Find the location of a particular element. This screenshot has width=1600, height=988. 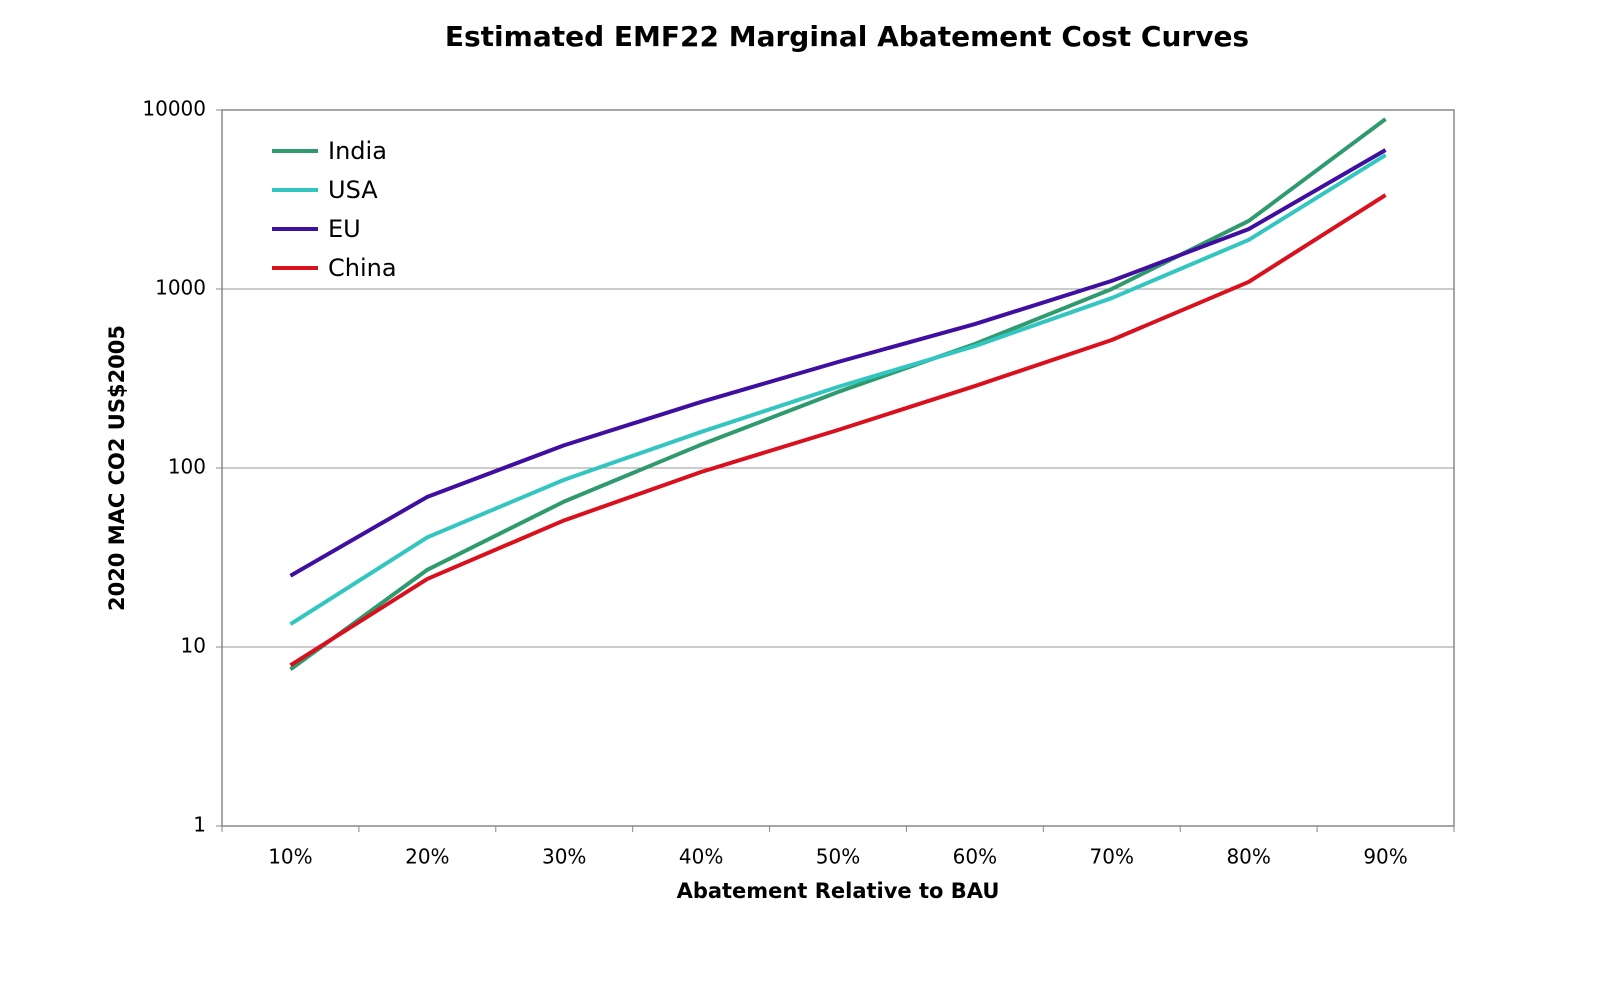

x-axis-title: Abatement Relative to BAU is located at coordinates (838, 891).